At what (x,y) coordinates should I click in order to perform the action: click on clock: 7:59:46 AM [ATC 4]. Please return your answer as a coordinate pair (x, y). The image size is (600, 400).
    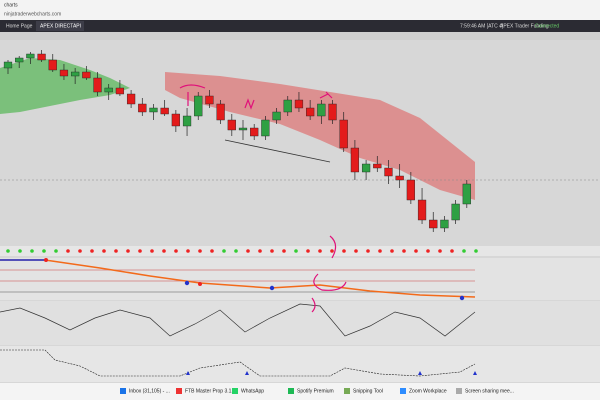
    Looking at the image, I should click on (482, 26).